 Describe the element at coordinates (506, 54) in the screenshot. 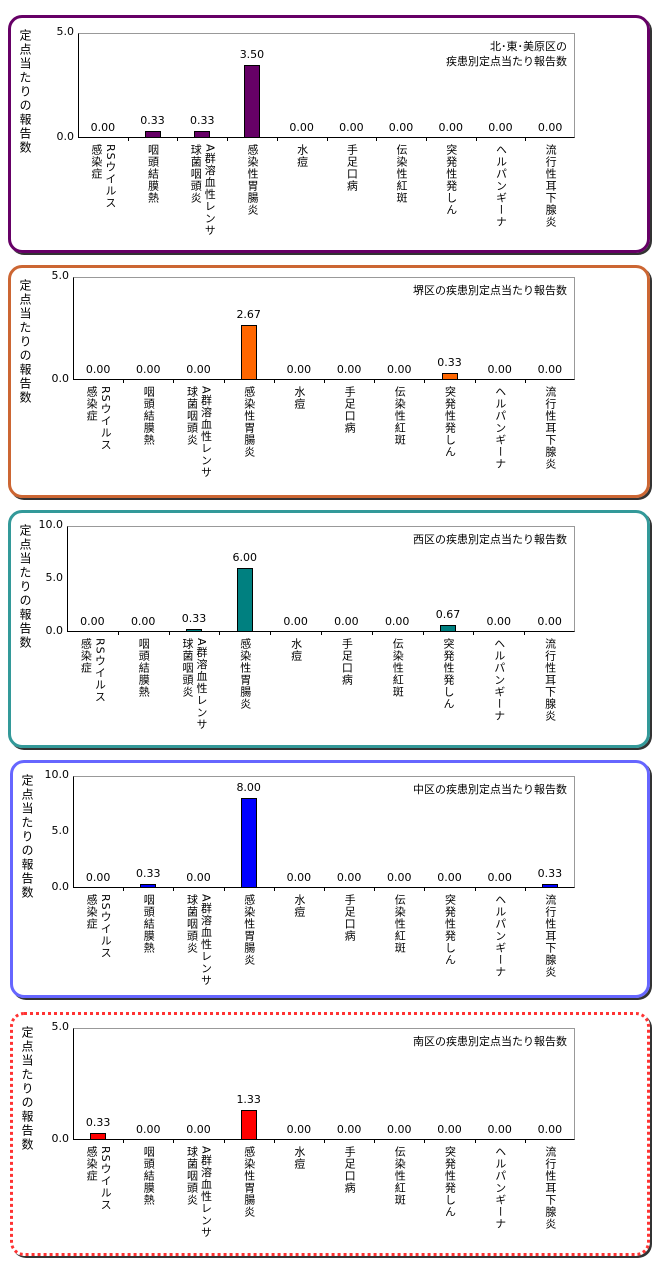

I see `chart-title: 北･東･美原区の 疾患別定点当たり報告数` at that location.